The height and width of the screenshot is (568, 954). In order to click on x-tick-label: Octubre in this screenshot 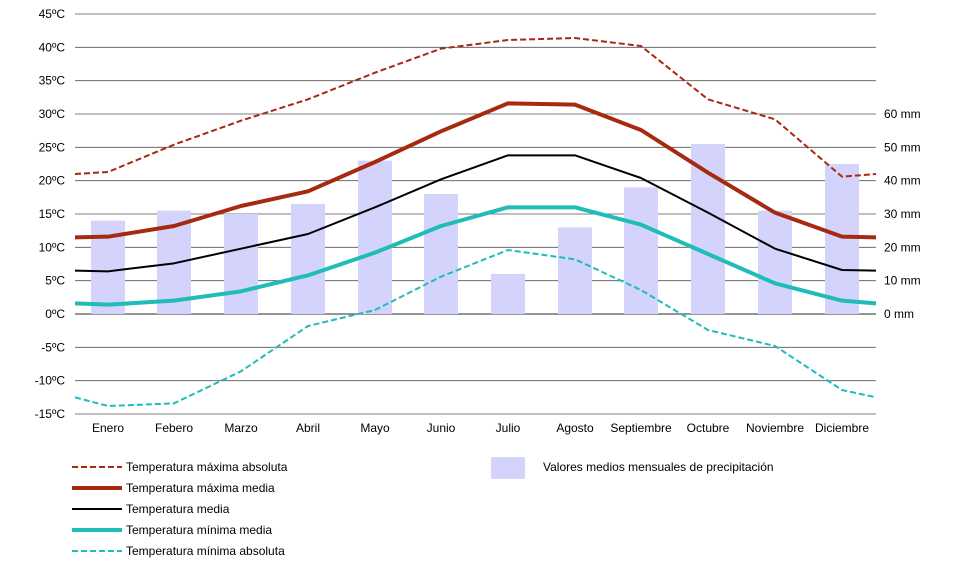, I will do `click(708, 428)`.